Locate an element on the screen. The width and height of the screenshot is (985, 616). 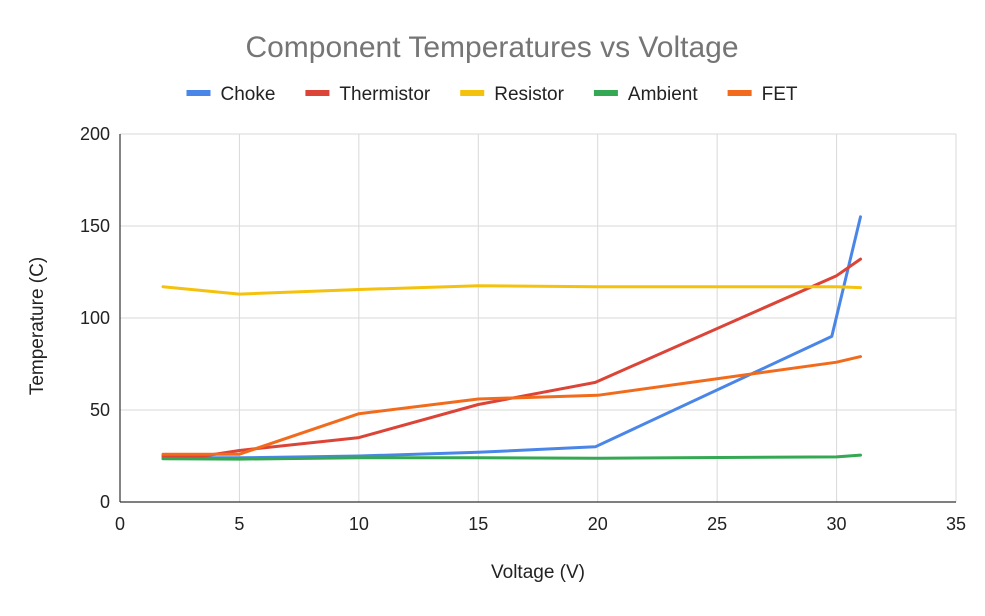
series-line-fet is located at coordinates (511, 405).